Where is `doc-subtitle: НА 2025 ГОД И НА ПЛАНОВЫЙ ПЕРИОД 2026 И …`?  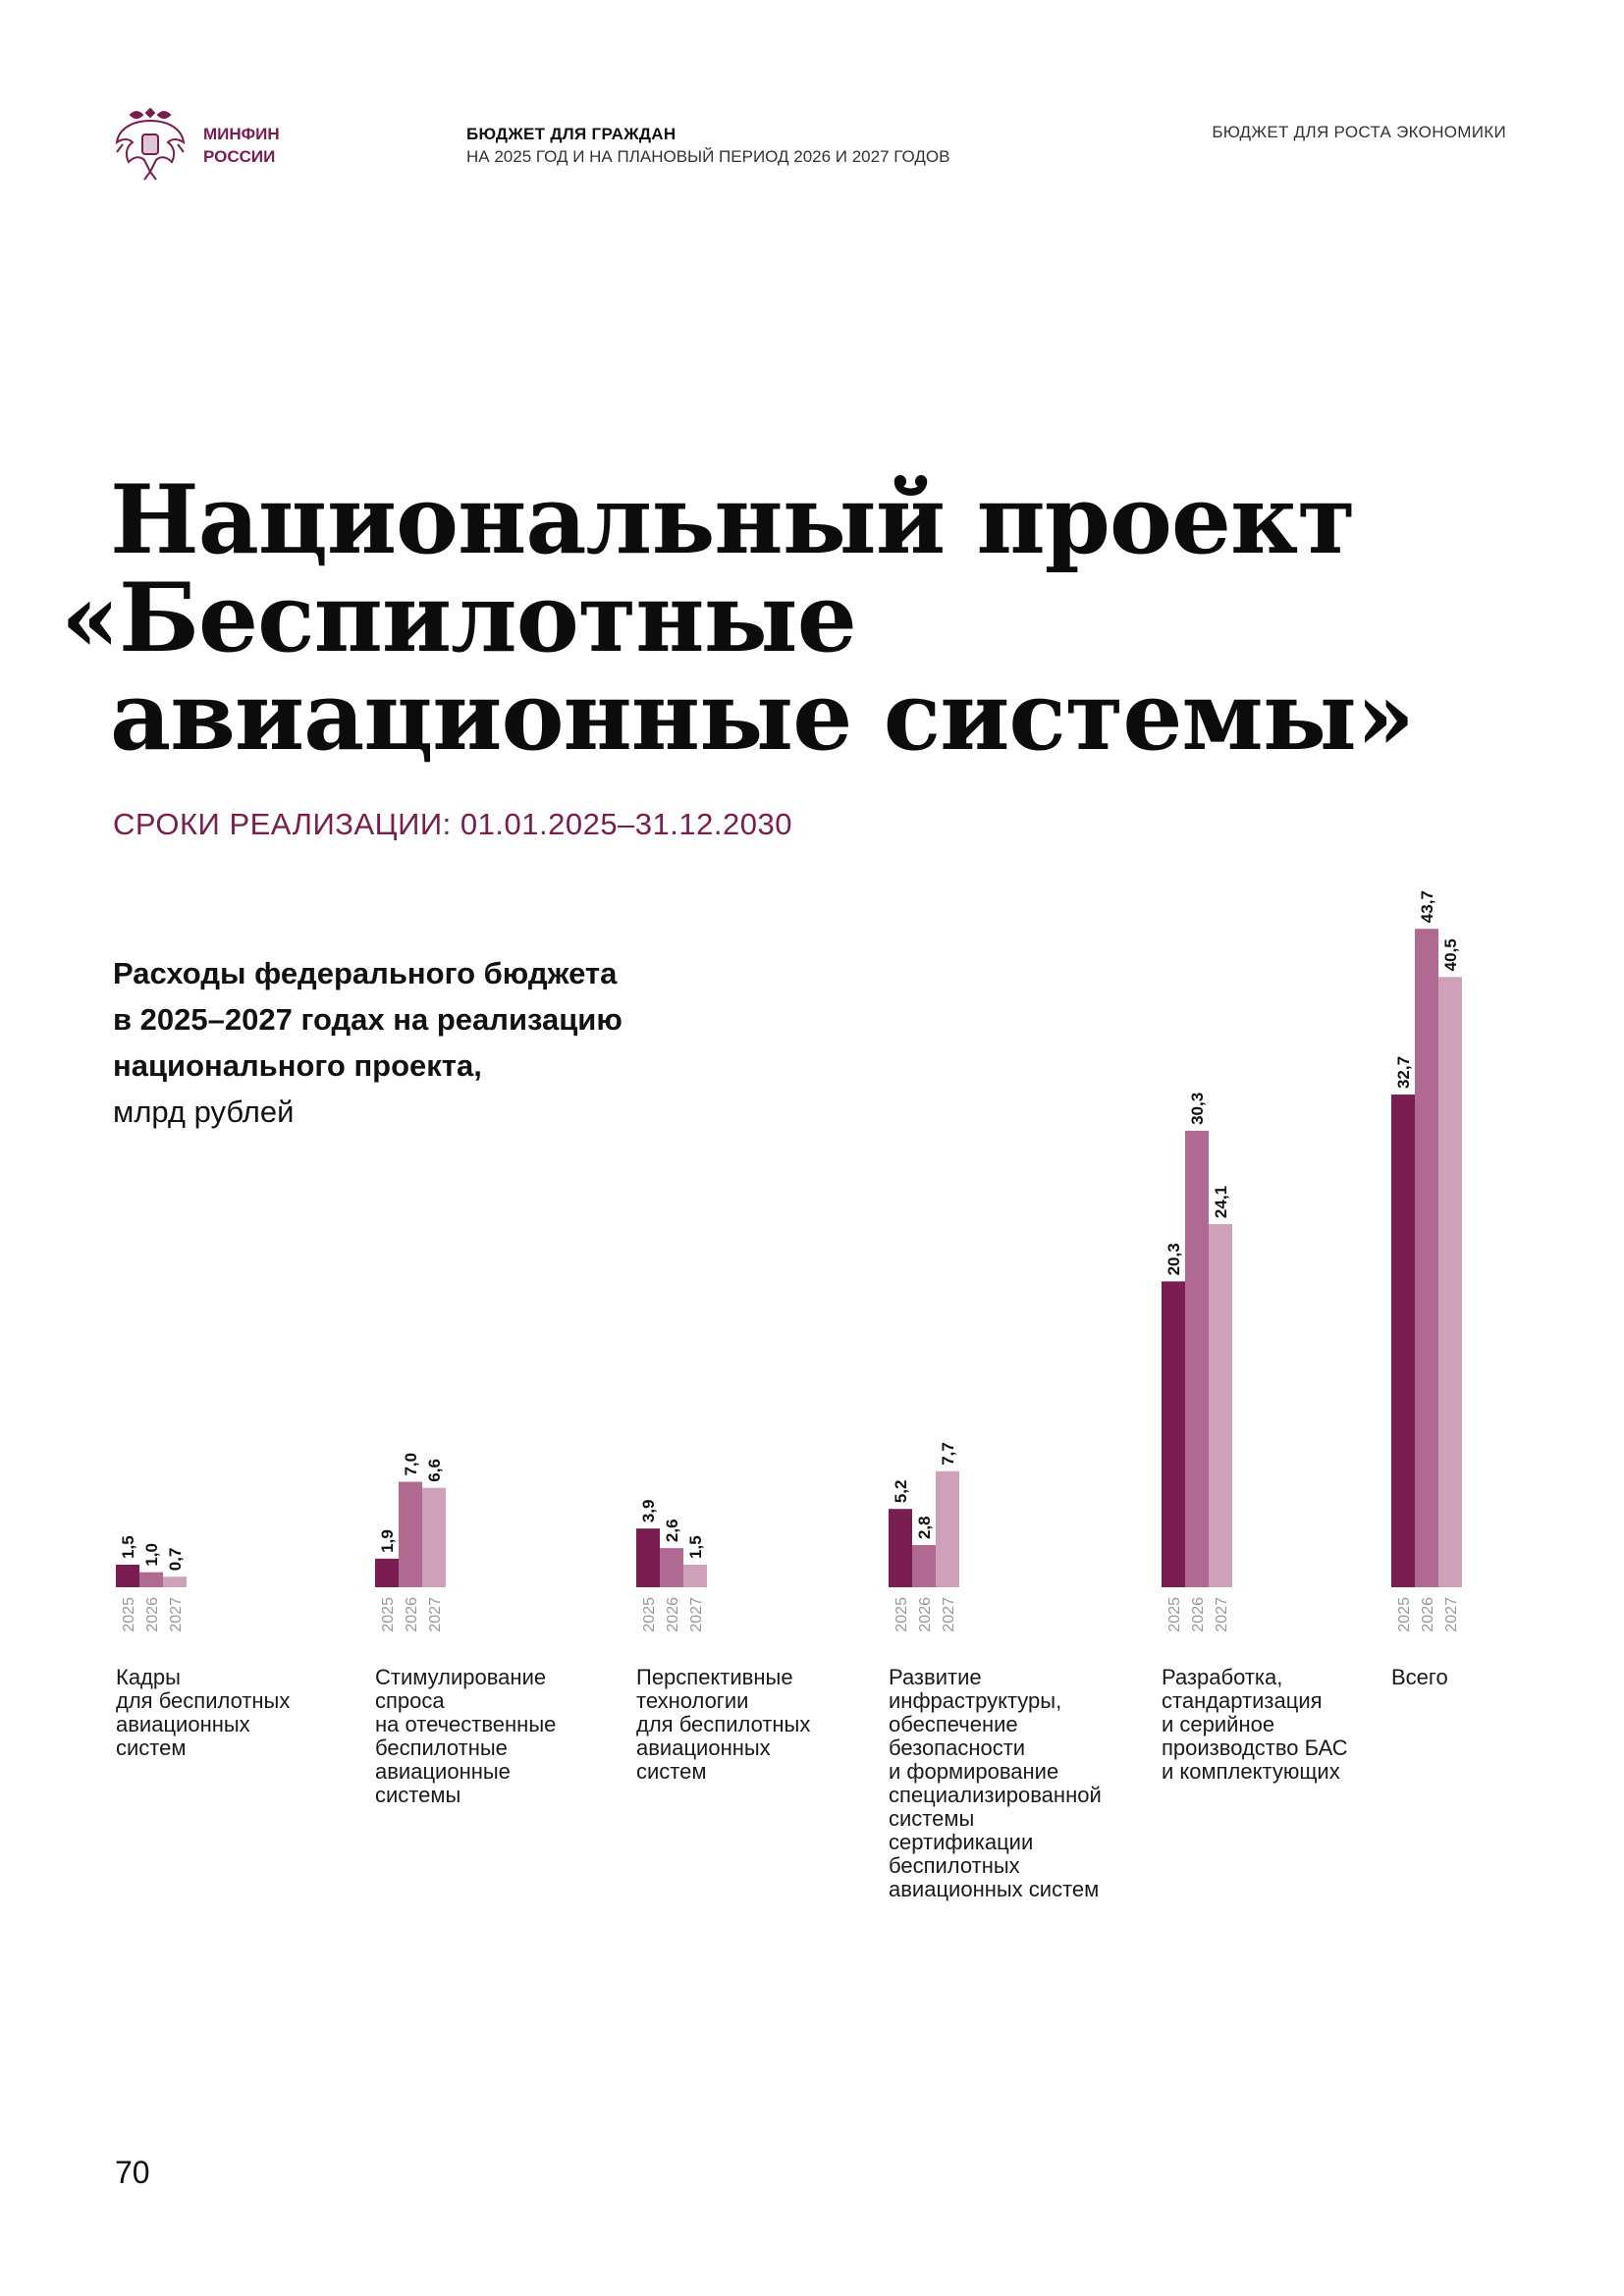 doc-subtitle: НА 2025 ГОД И НА ПЛАНОВЫЙ ПЕРИОД 2026 И … is located at coordinates (708, 156).